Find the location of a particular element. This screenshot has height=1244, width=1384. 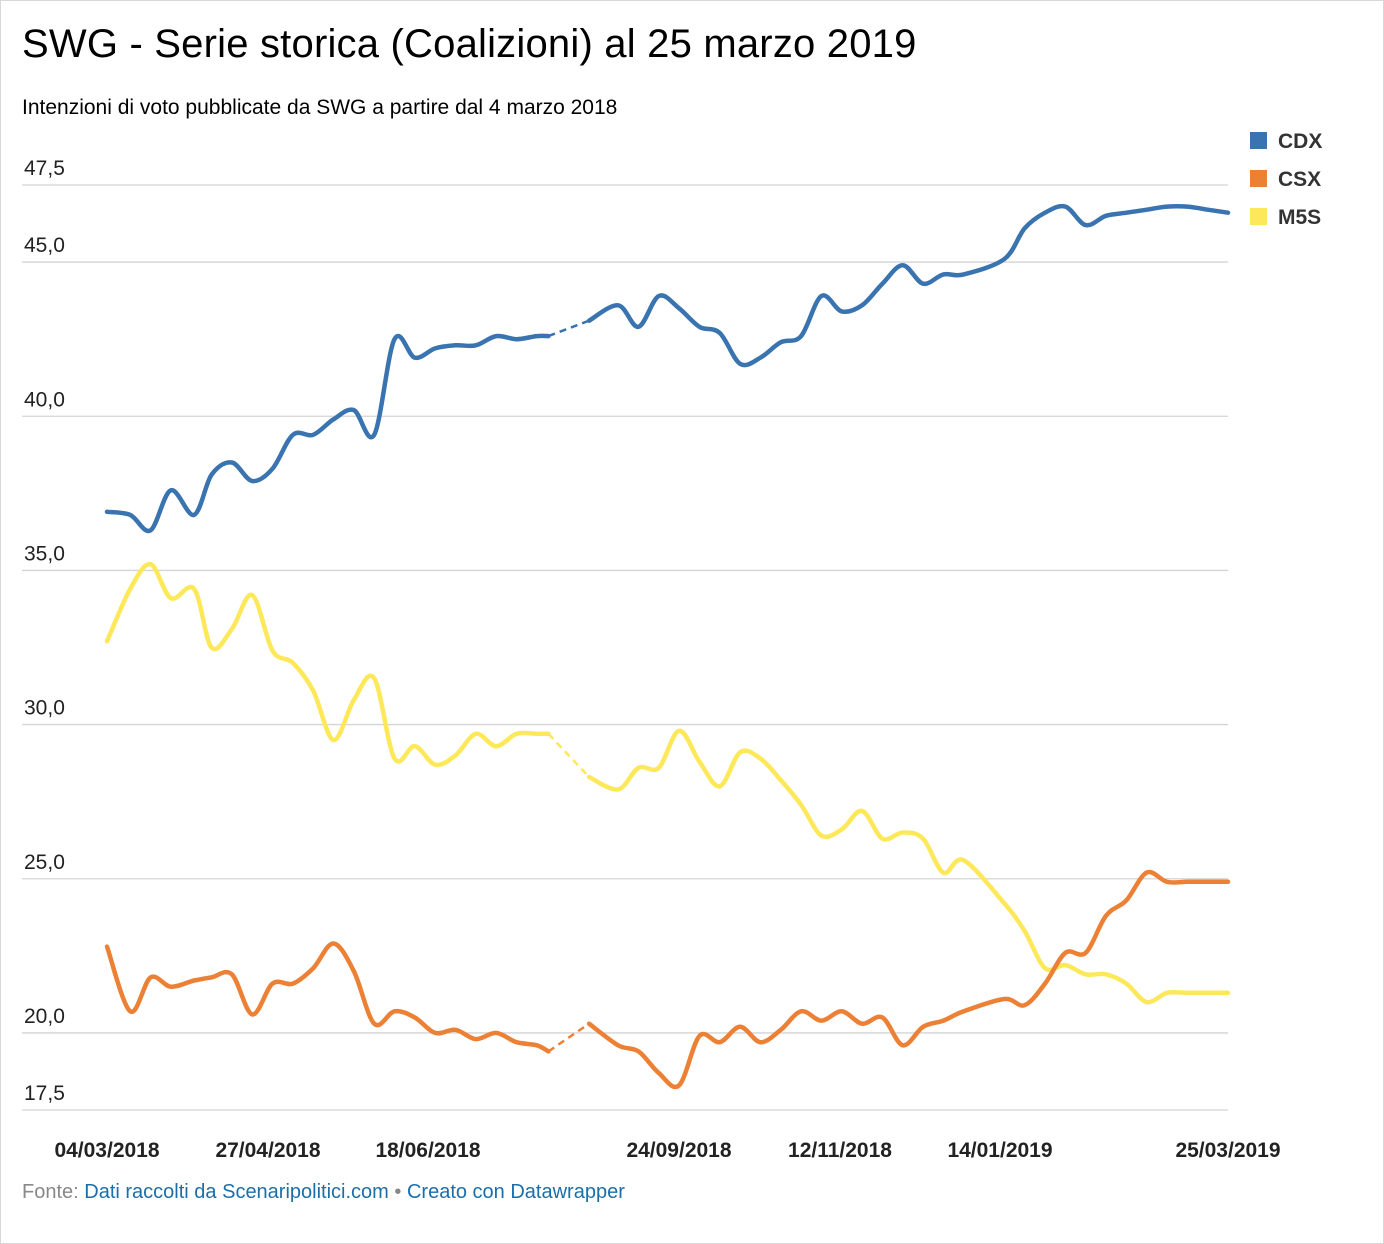

x-tick-label: 25/03/2019 is located at coordinates (1227, 1150).